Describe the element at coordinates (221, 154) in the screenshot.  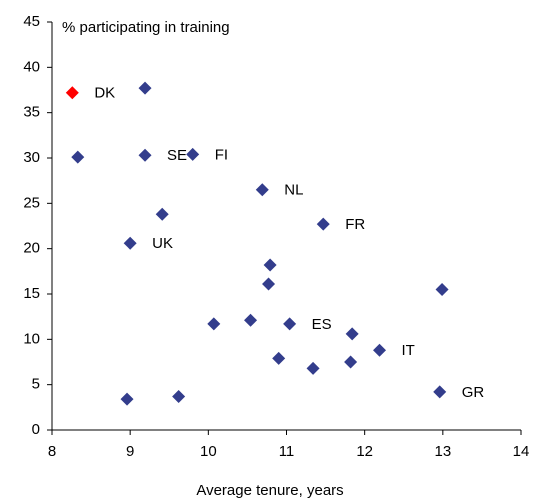
I see `point-label: FI` at that location.